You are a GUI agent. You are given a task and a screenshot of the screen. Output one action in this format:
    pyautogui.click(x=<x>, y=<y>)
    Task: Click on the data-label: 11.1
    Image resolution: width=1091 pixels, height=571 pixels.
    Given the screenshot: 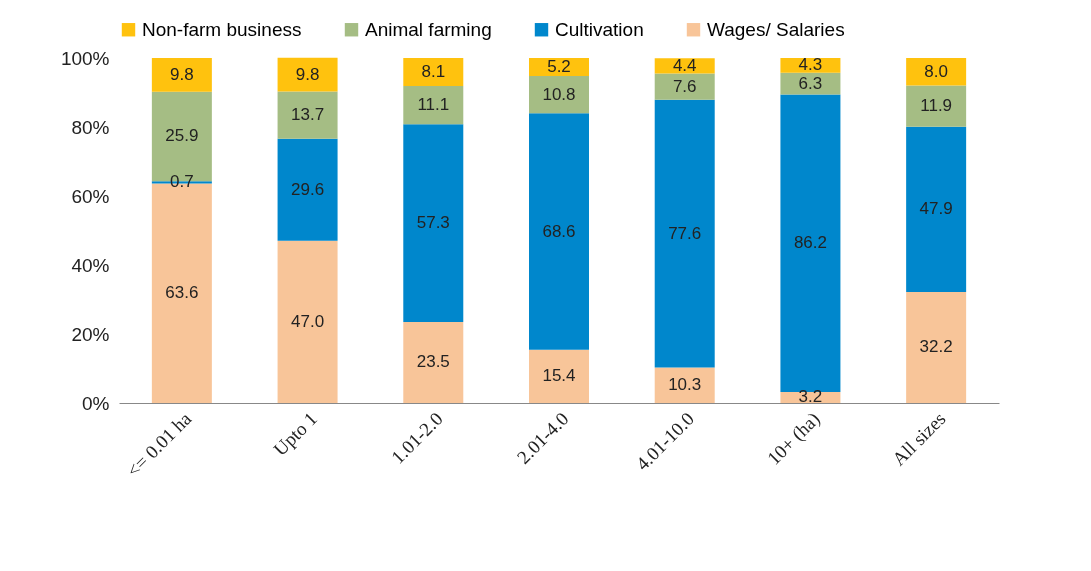 What is the action you would take?
    pyautogui.click(x=433, y=105)
    